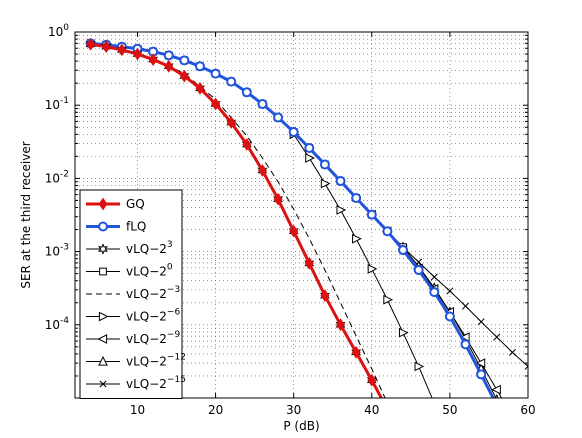 The image size is (582, 438). What do you see at coordinates (26, 214) in the screenshot?
I see `y-axis-label: SER at the third receiver` at bounding box center [26, 214].